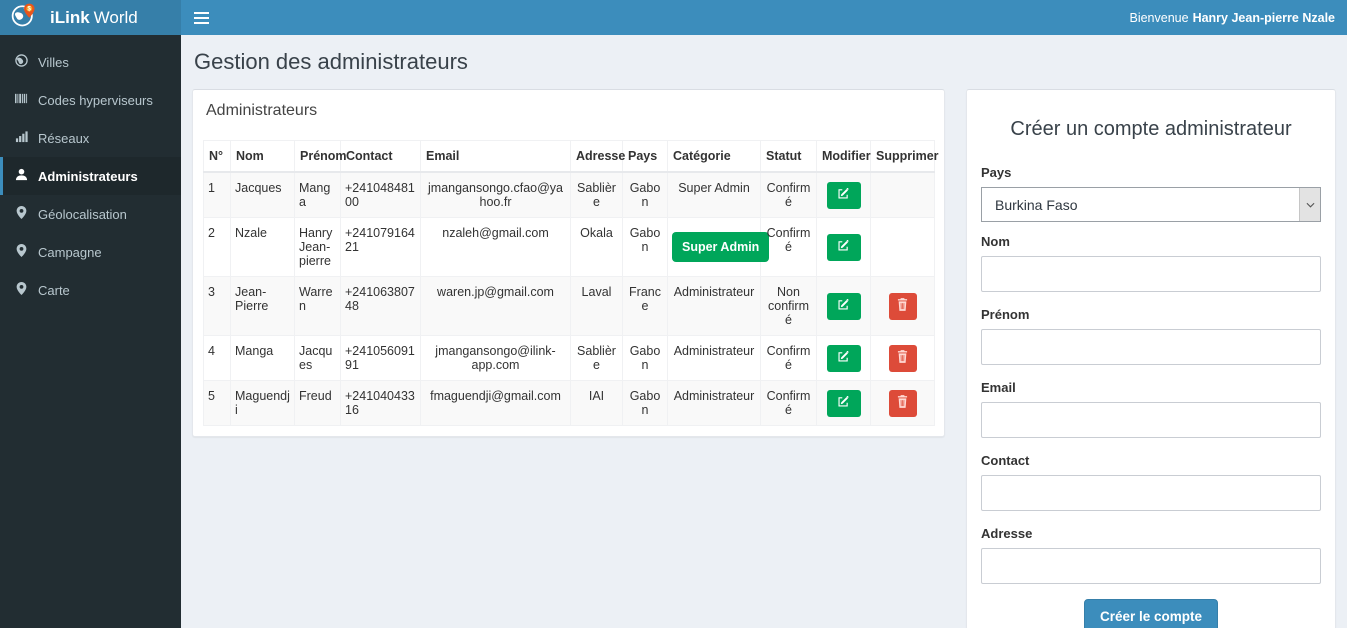 The width and height of the screenshot is (1347, 628). Describe the element at coordinates (262, 156) in the screenshot. I see `column-header: Nom` at that location.